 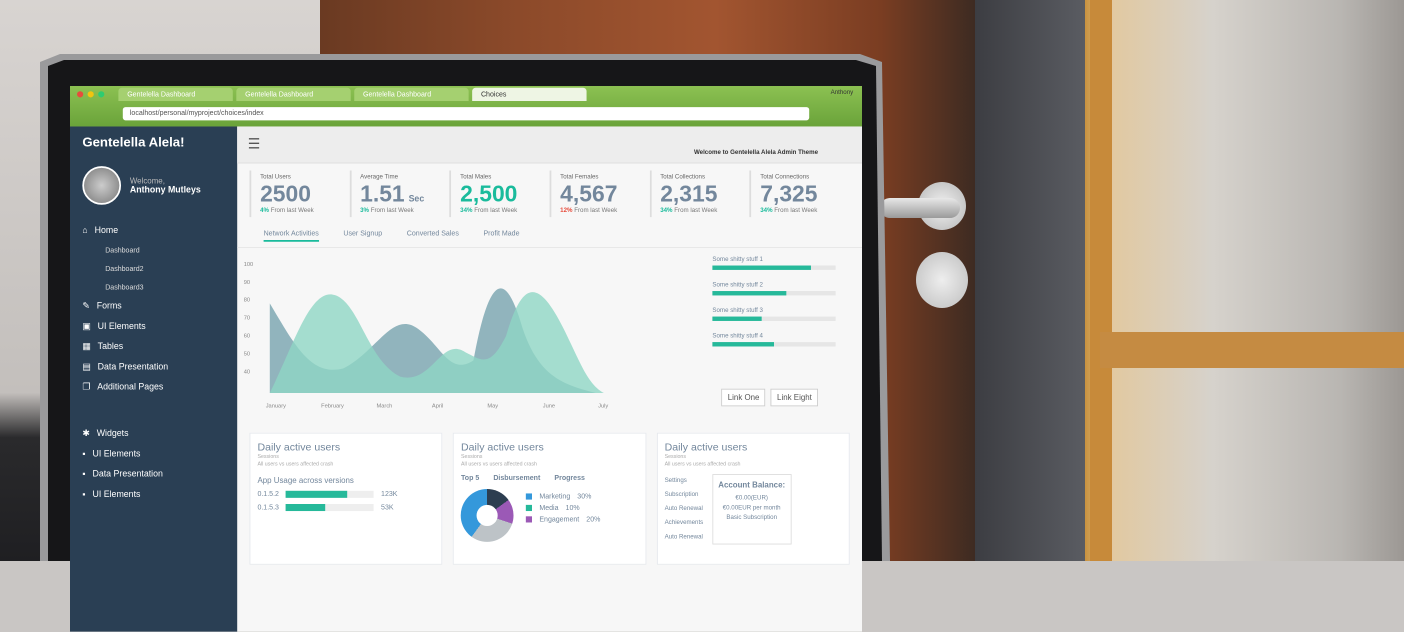 I want to click on tab-user-signup: User Signup, so click(x=363, y=233).